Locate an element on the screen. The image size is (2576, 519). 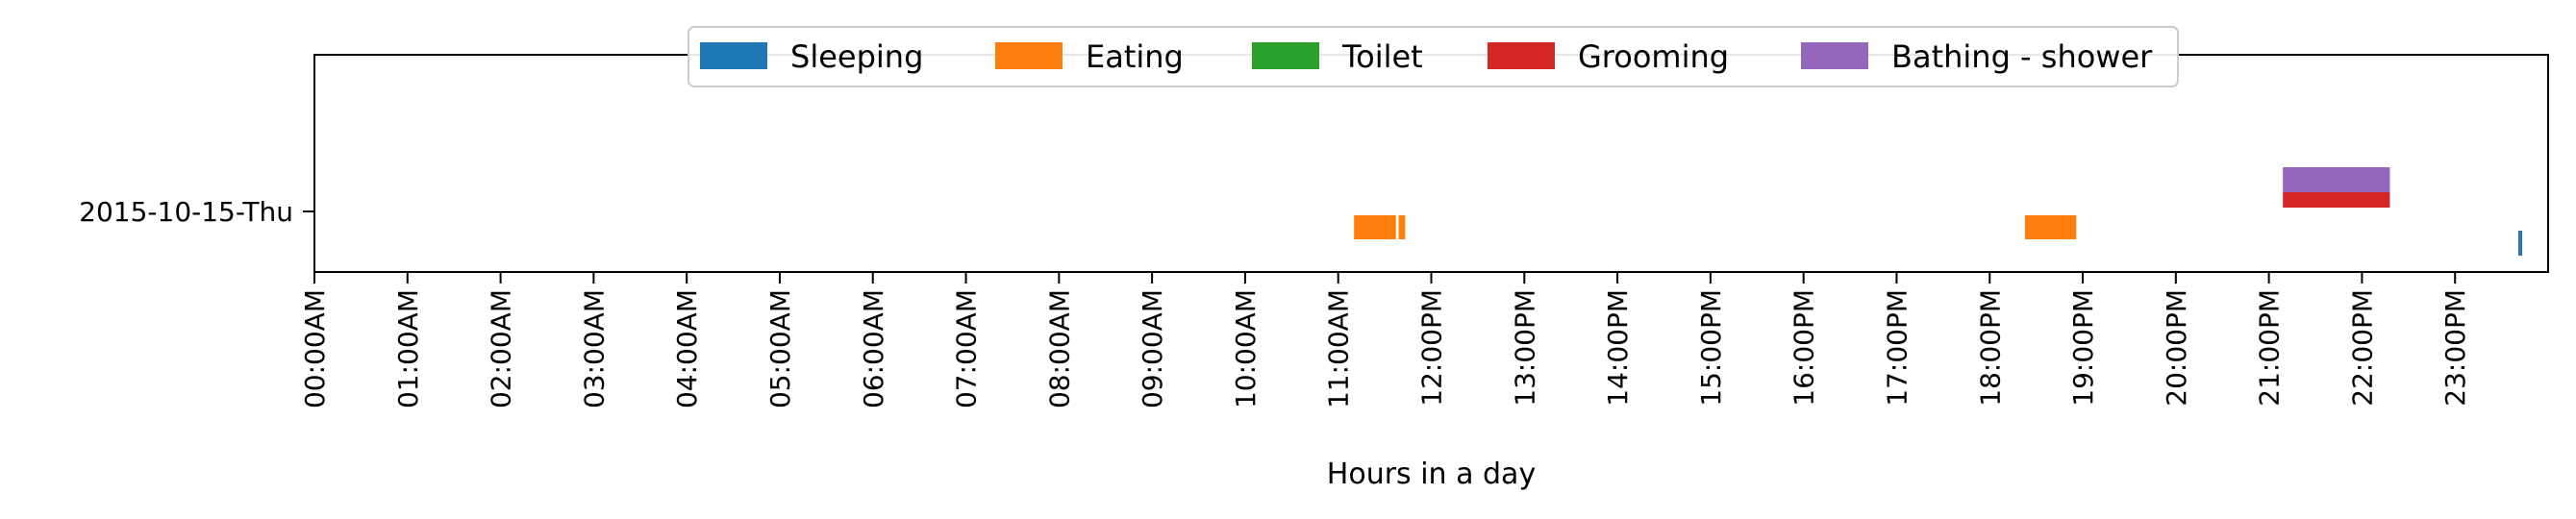
x-tick-label: 17:00PM is located at coordinates (1897, 348).